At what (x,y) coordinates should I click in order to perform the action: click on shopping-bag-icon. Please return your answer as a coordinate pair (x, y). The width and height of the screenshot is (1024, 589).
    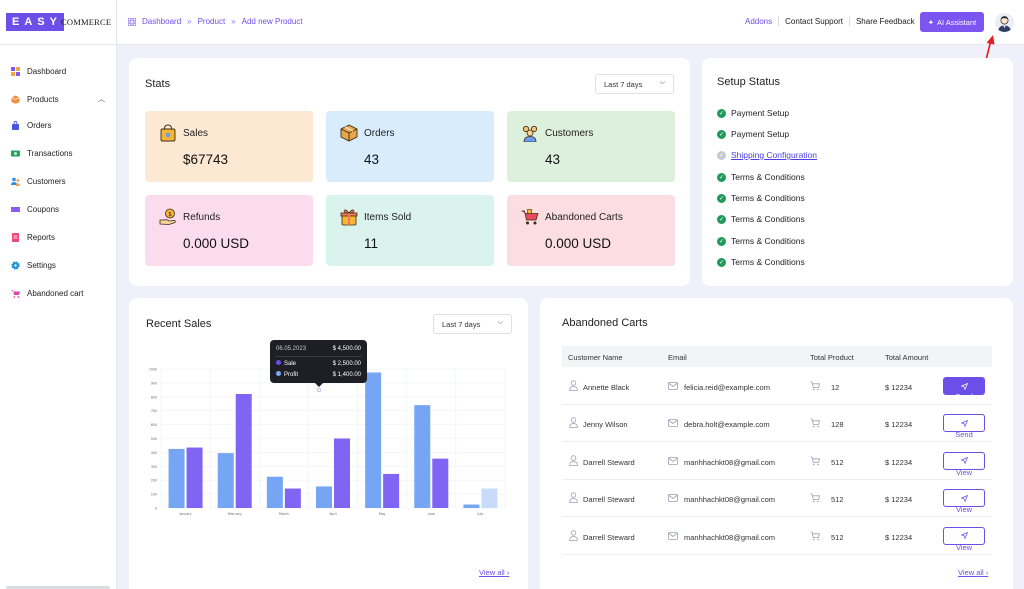
    Looking at the image, I should click on (168, 133).